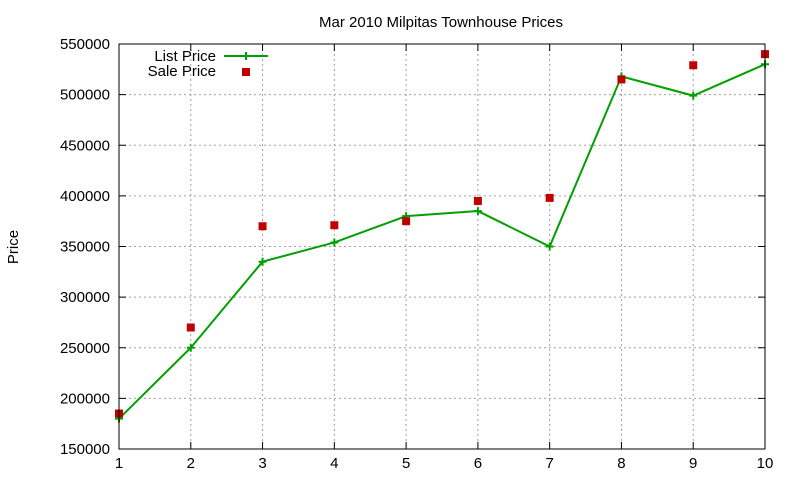 The height and width of the screenshot is (480, 800). What do you see at coordinates (693, 463) in the screenshot?
I see `x-tick-label: 9` at bounding box center [693, 463].